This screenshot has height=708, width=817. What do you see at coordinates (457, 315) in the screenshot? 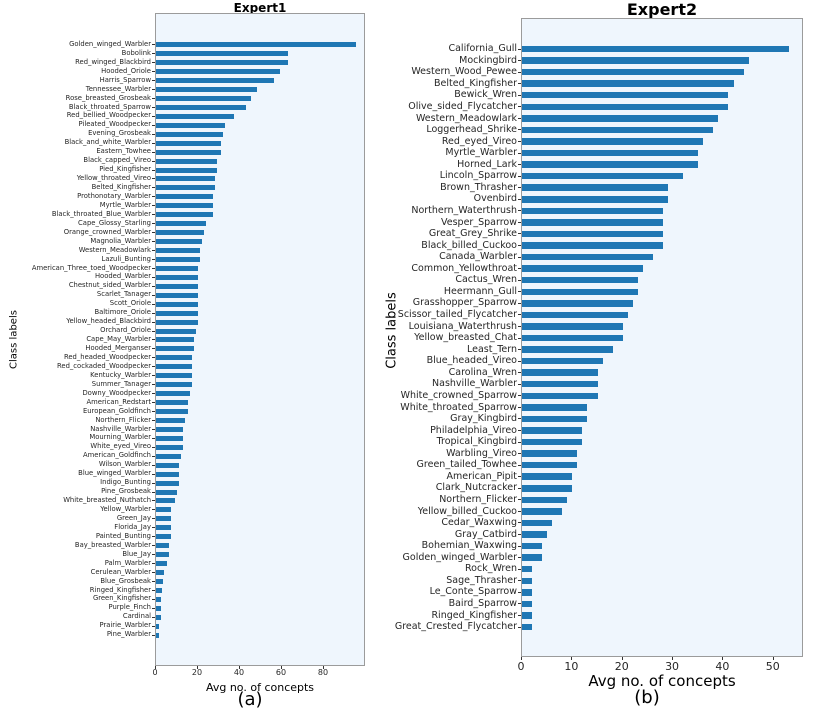
I see `y-tick-label: Scissor_tailed_Flycatcher` at bounding box center [457, 315].